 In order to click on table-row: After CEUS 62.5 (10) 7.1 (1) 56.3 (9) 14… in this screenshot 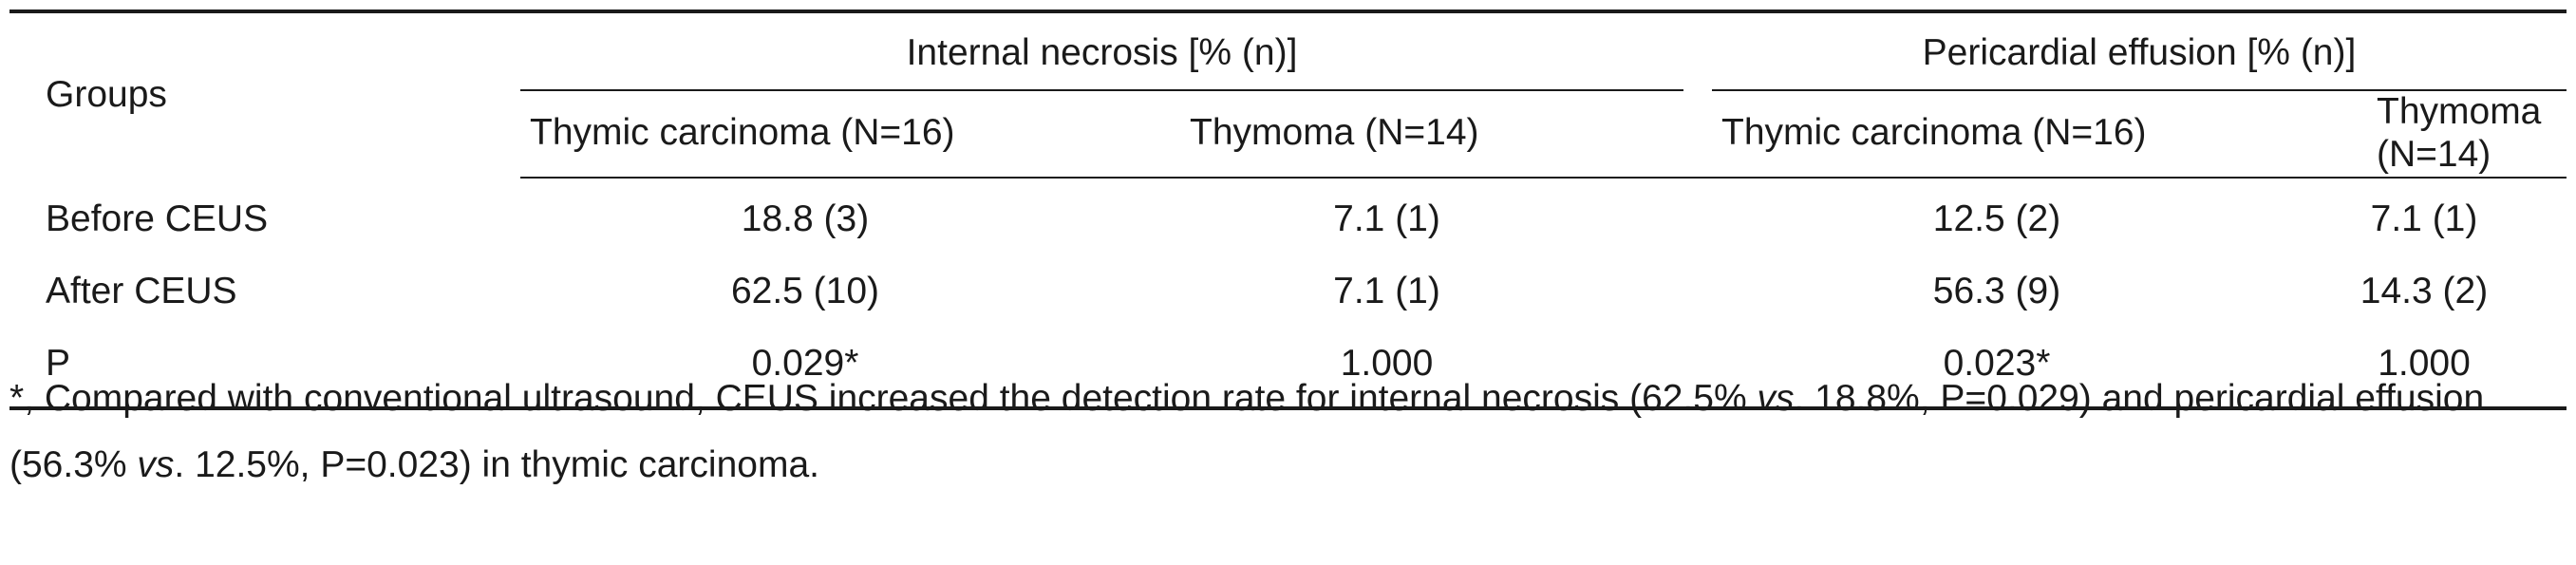, I will do `click(1288, 292)`.